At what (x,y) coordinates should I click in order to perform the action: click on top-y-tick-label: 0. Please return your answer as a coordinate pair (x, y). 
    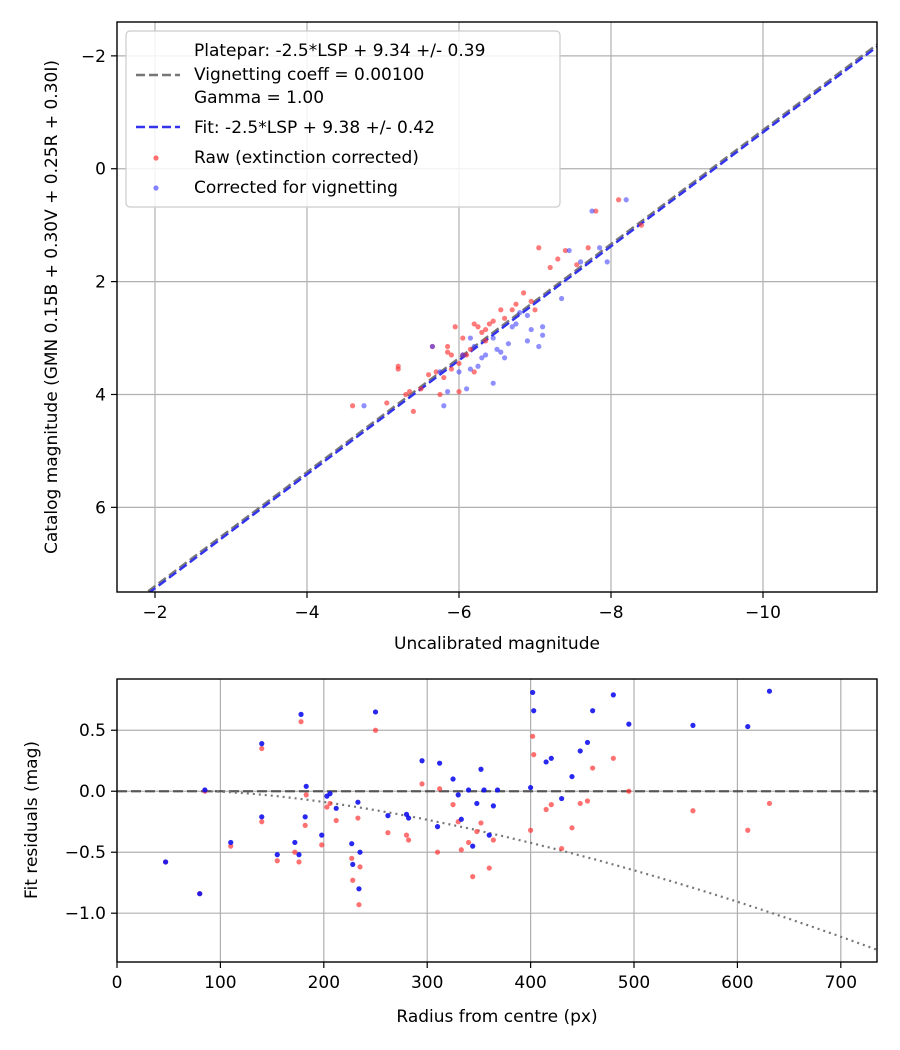
    Looking at the image, I should click on (100, 170).